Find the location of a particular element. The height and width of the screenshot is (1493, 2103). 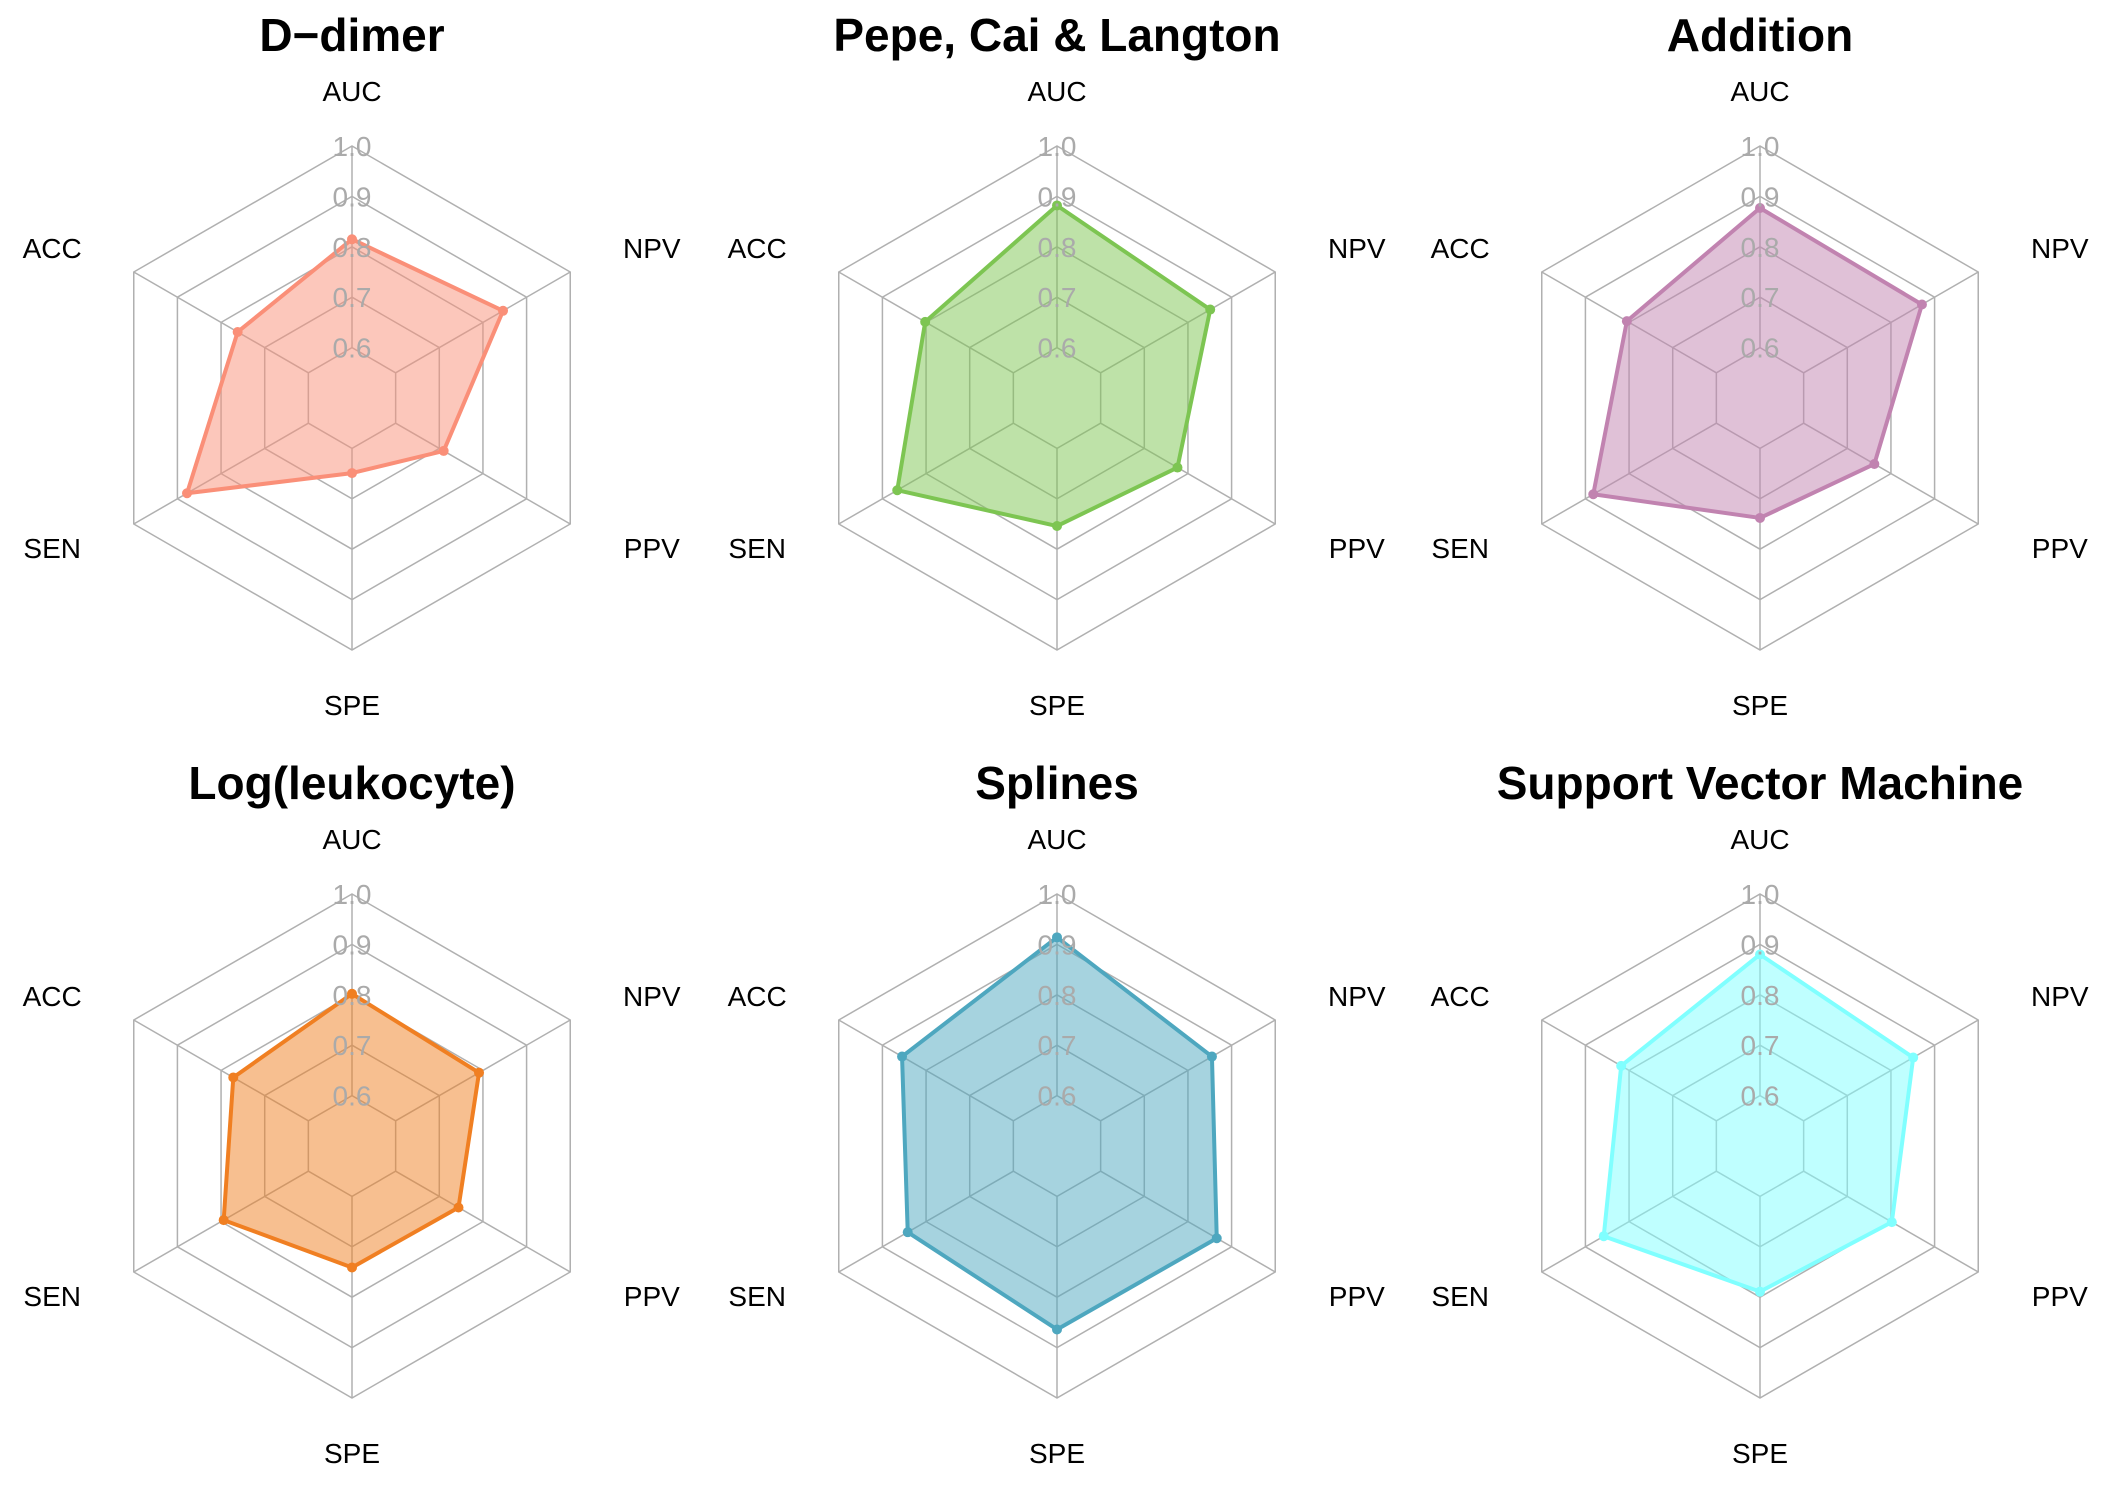

chart-title: Pepe, Cai & Langton is located at coordinates (1056, 35).